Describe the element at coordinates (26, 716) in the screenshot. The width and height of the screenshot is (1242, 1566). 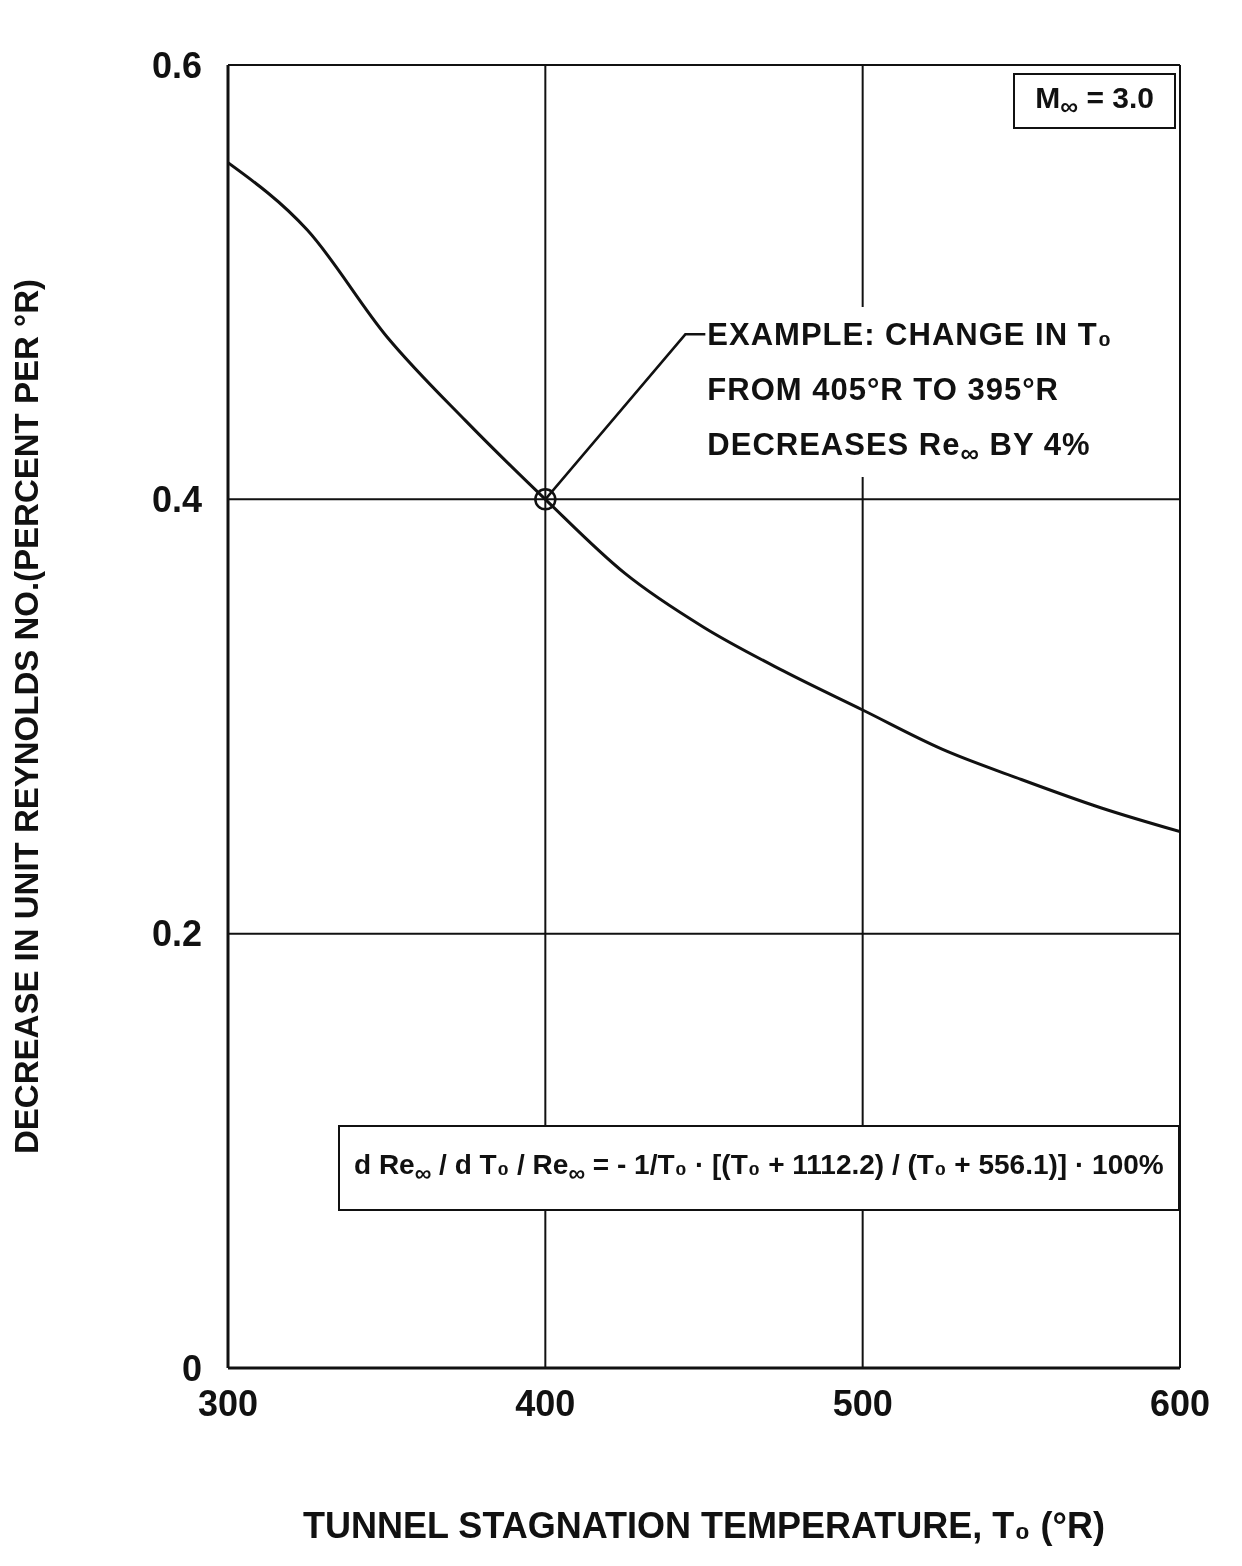
I see `y-axis-title: DECREASE IN UNIT REYNOLDS NO.(PERCENT PER °R)` at that location.